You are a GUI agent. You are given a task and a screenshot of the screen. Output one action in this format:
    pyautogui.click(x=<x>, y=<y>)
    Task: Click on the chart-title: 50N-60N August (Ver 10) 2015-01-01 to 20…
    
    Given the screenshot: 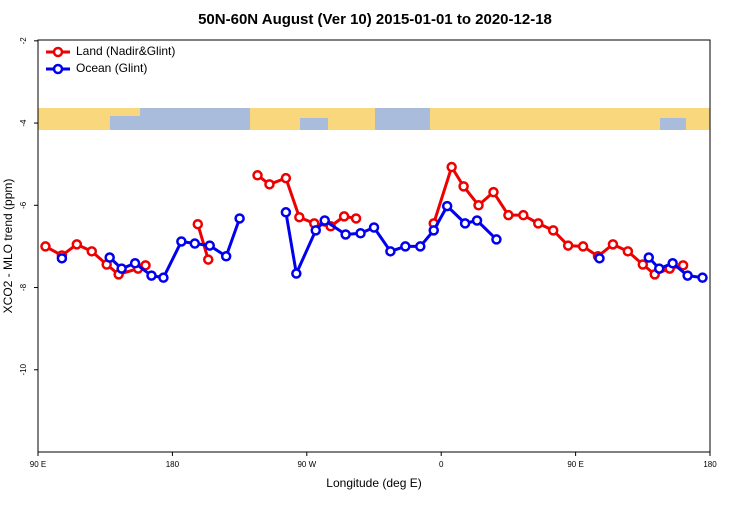 What is the action you would take?
    pyautogui.click(x=375, y=19)
    